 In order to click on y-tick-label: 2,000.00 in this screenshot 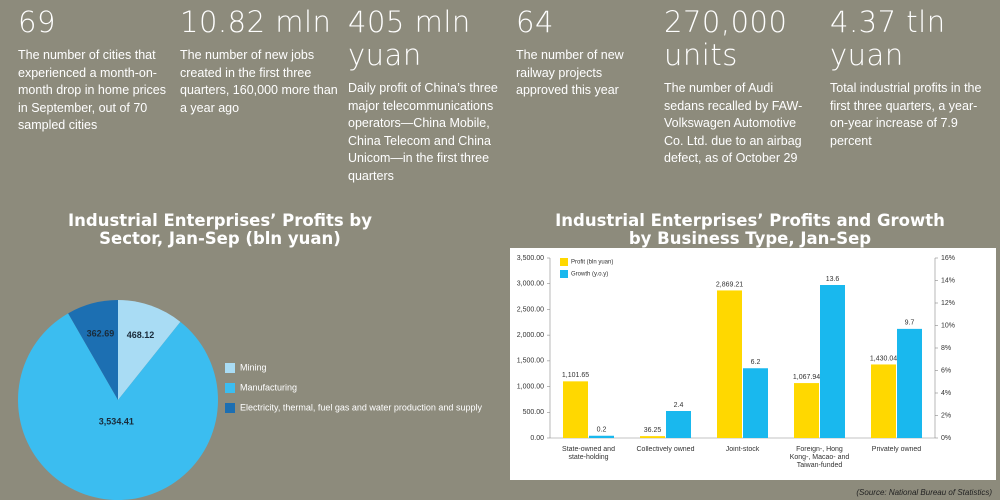, I will do `click(530, 335)`.